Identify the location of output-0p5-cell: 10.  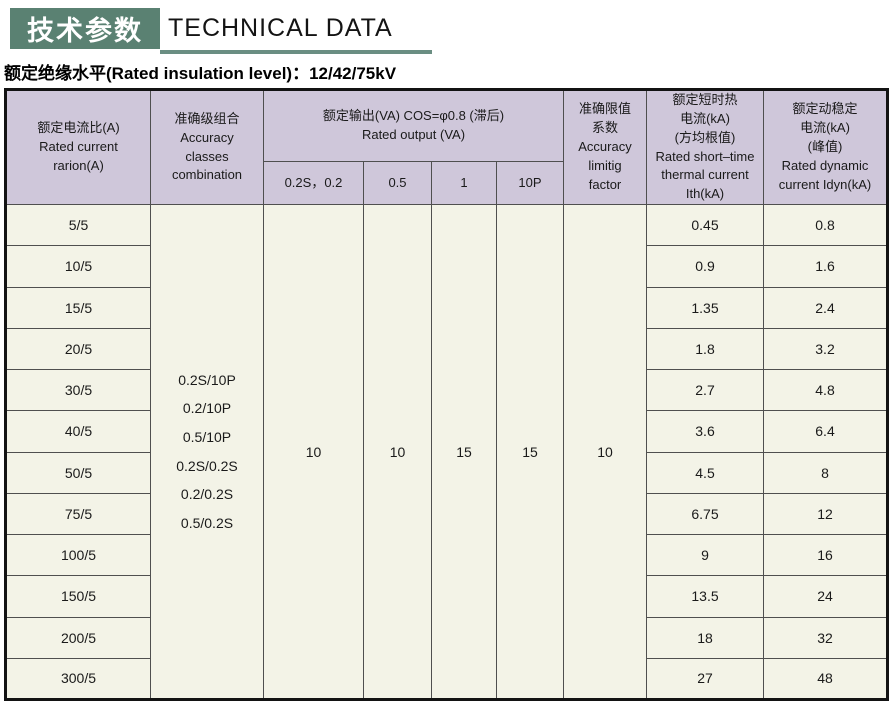
(397, 452).